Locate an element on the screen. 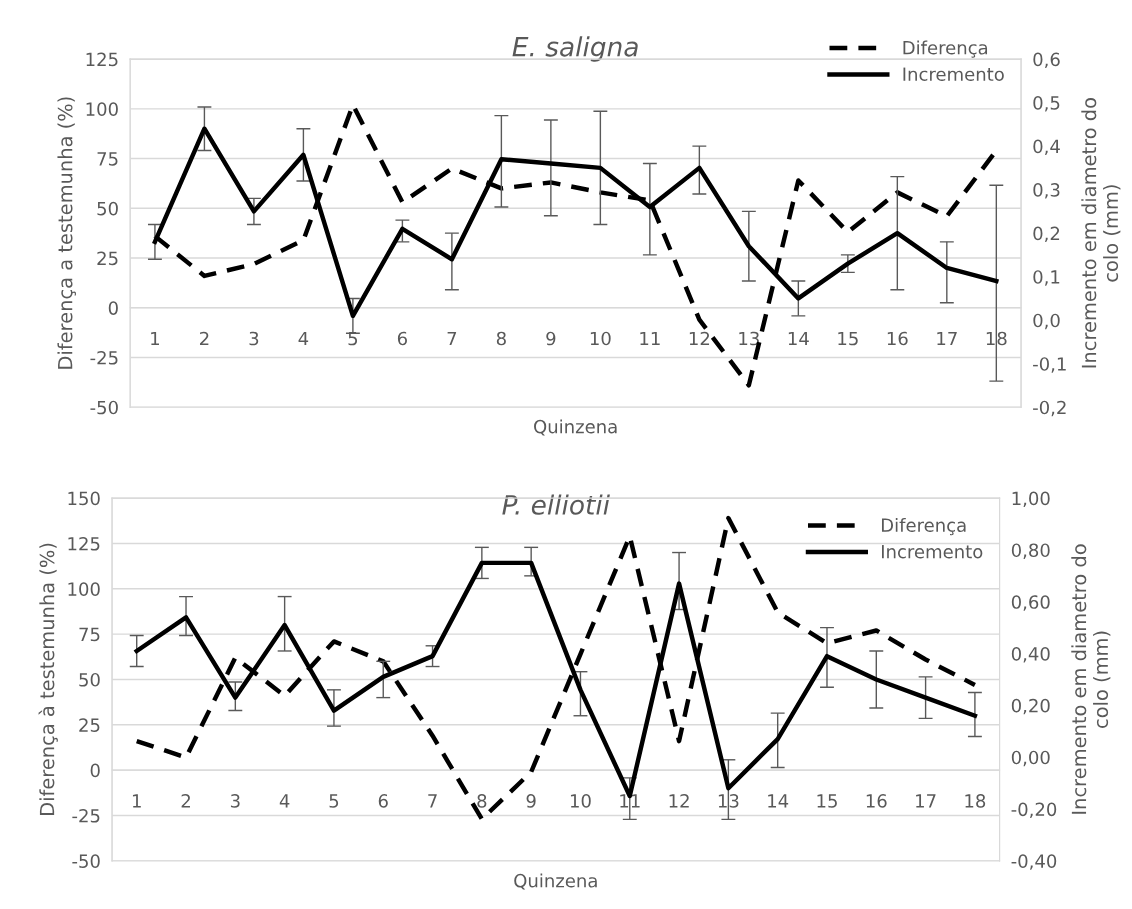  y2-tick-label: 1,00 is located at coordinates (1031, 499).